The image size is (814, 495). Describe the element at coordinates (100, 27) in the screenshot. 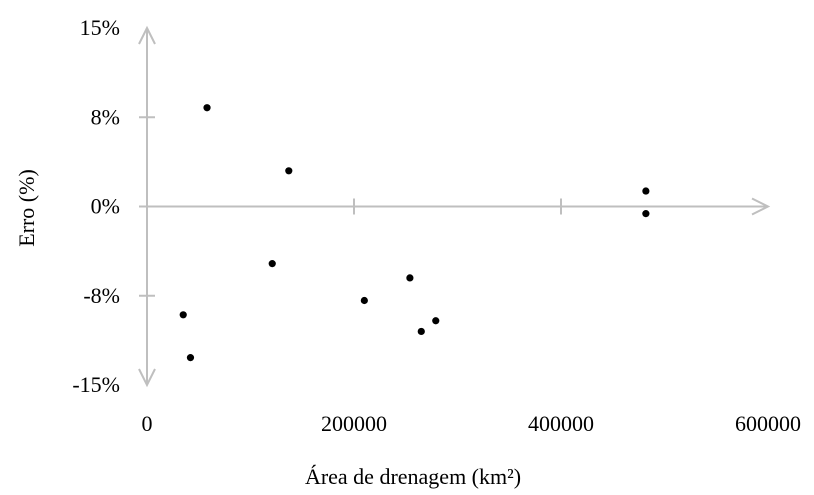

I see `y-tick-label: 15%` at that location.